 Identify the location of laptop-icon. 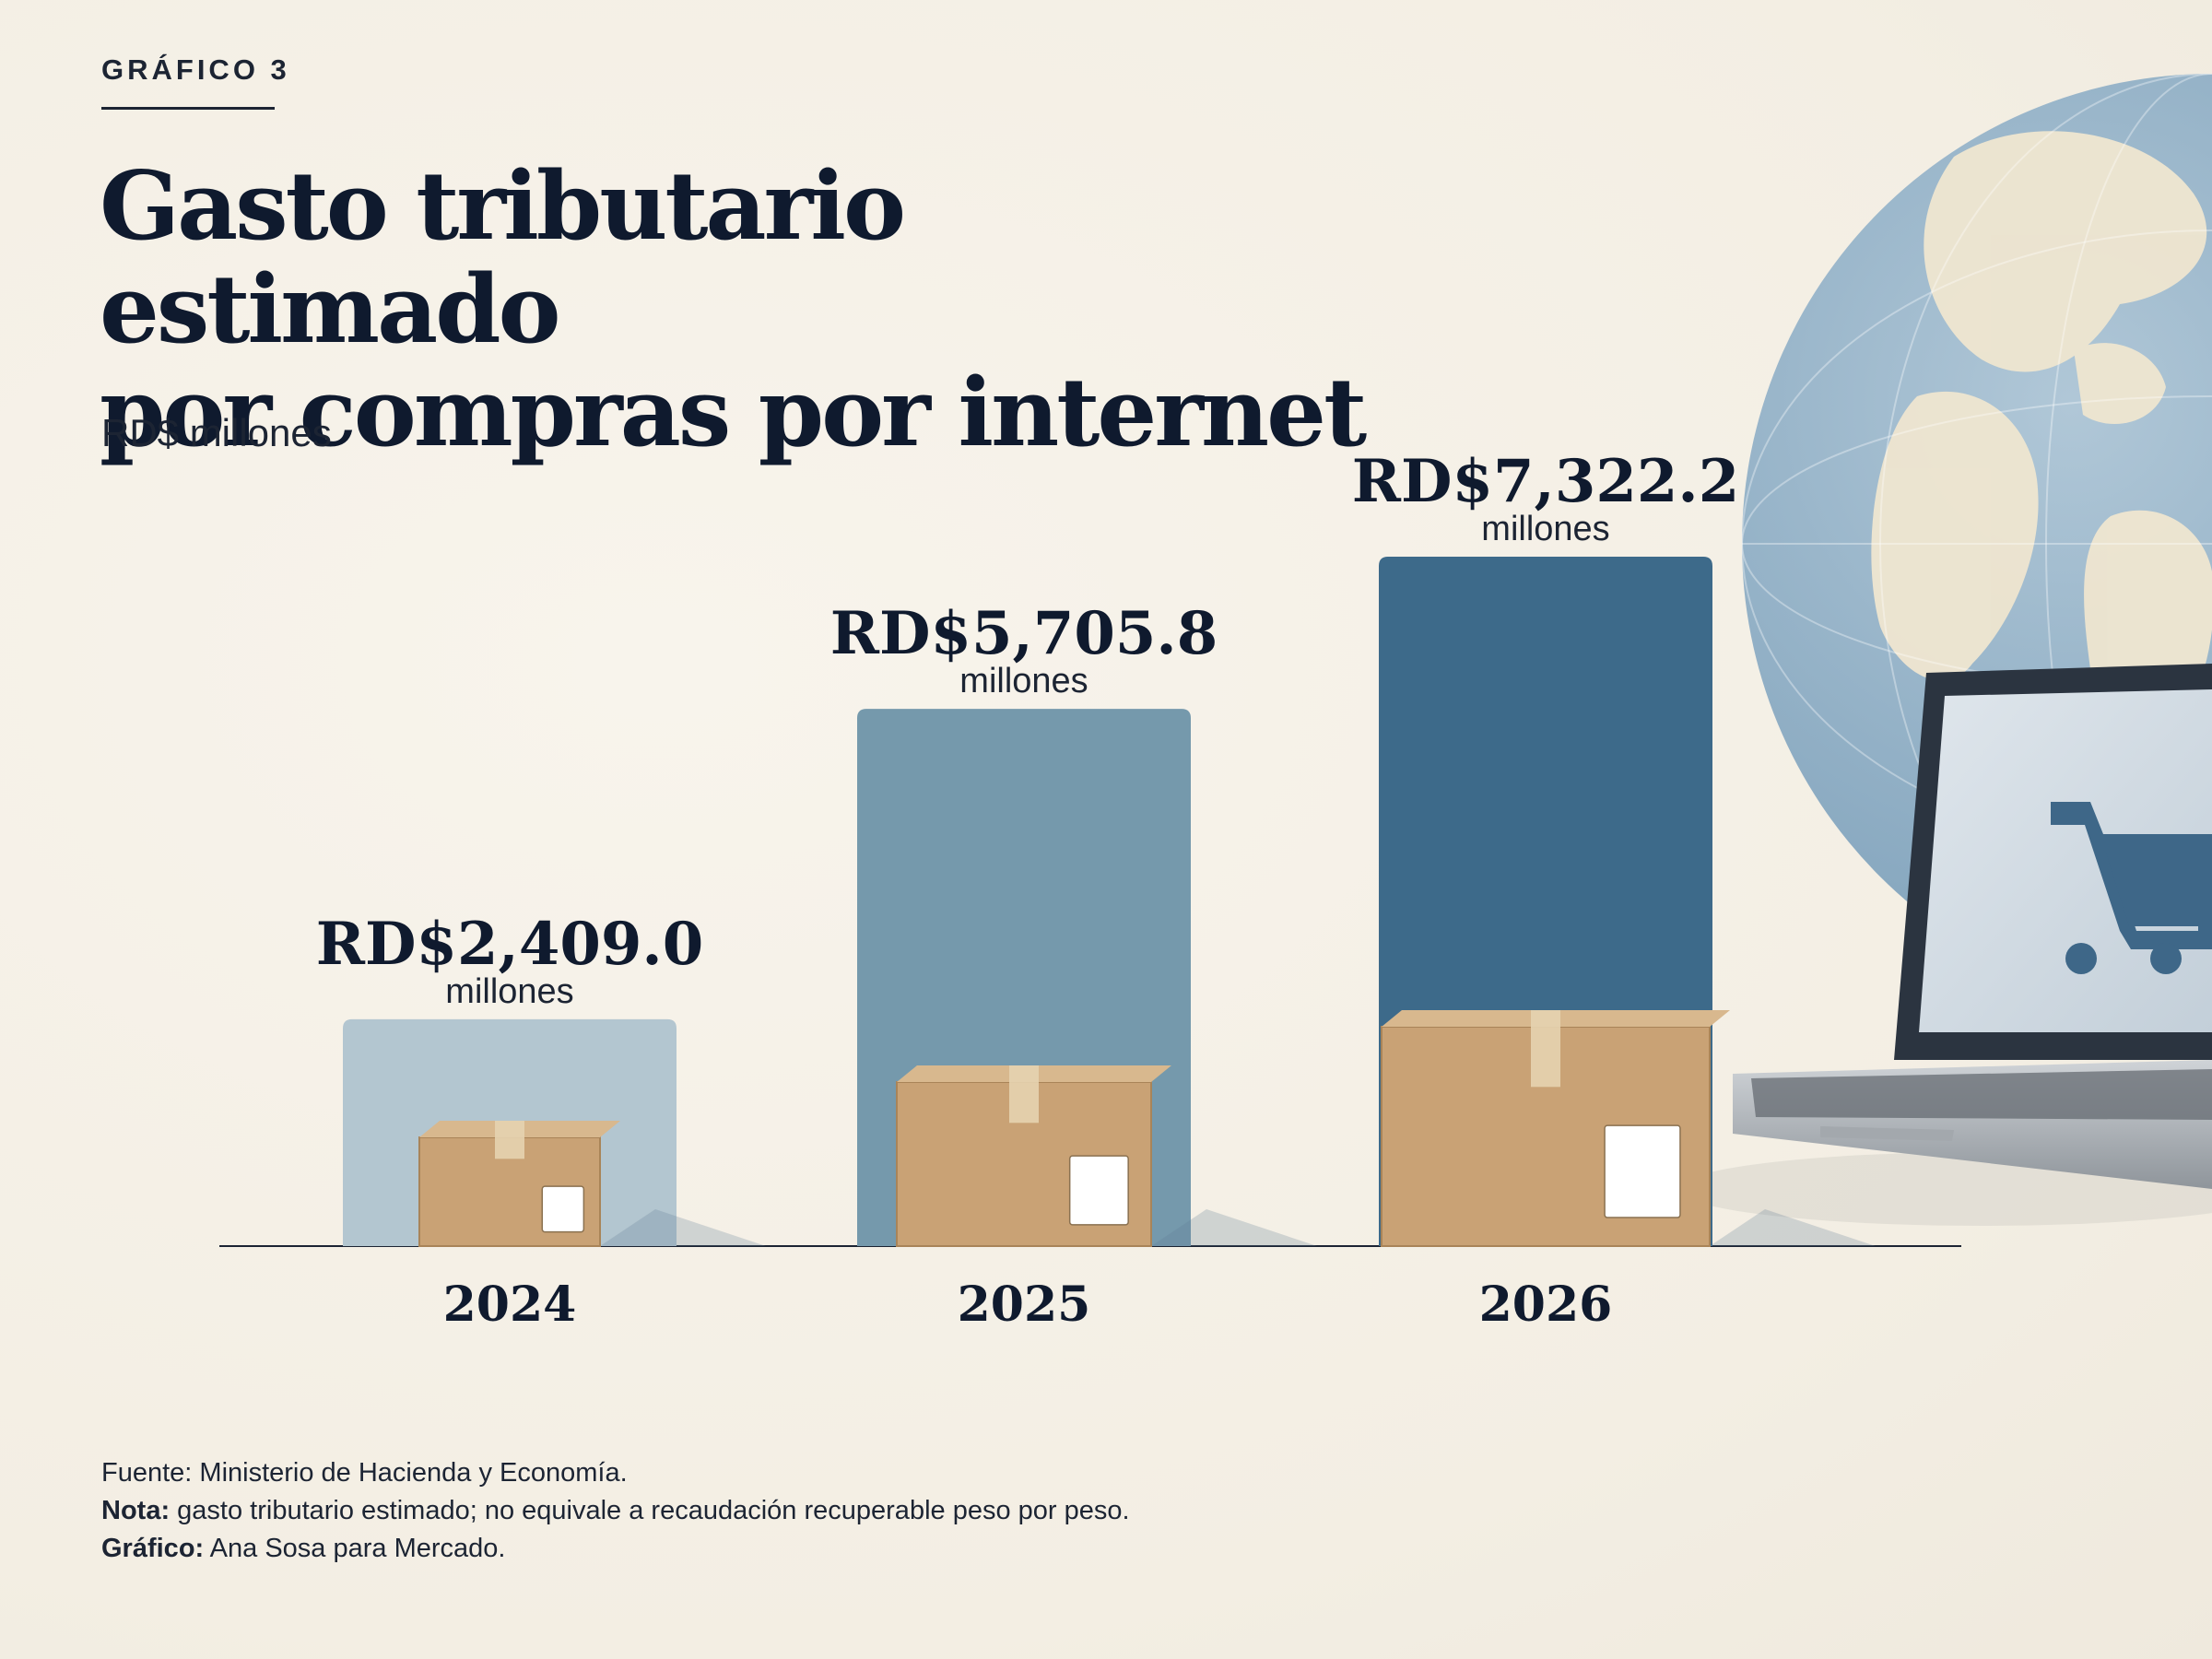
(1944, 945).